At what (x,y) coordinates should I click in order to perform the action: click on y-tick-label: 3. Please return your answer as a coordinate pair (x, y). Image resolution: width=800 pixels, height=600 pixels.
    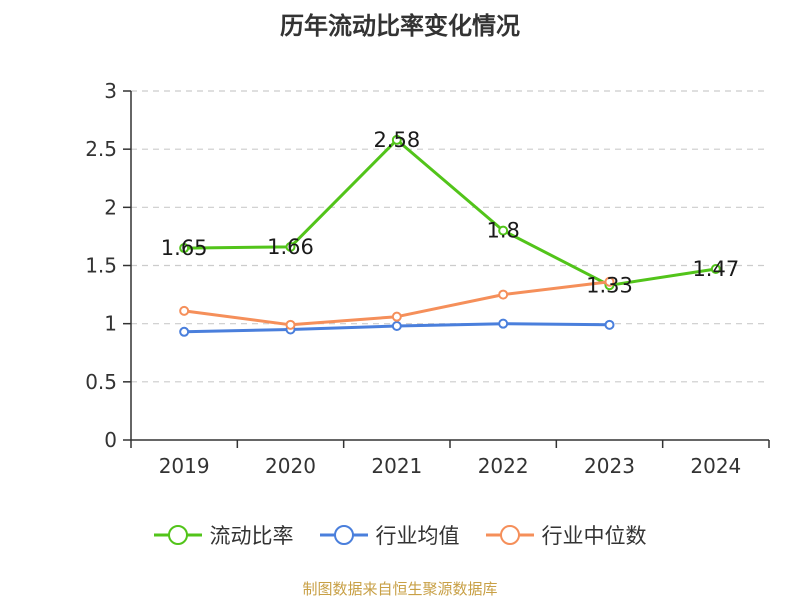
    Looking at the image, I should click on (110, 91).